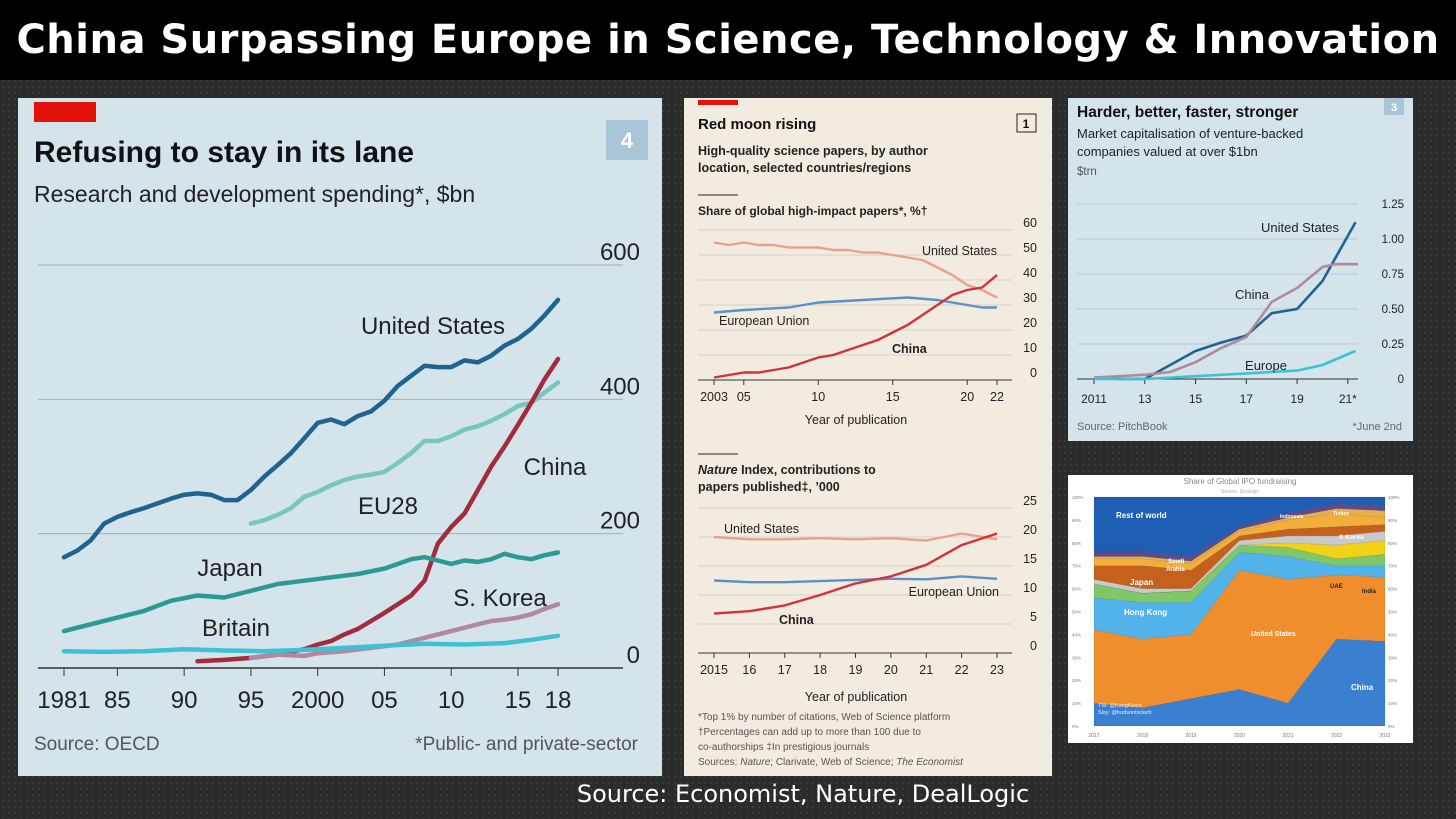 The width and height of the screenshot is (1456, 819). What do you see at coordinates (1030, 273) in the screenshot?
I see `y-tick-label: 40` at bounding box center [1030, 273].